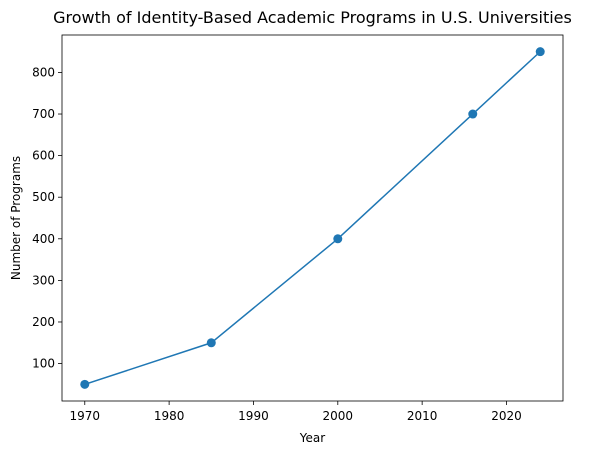 The height and width of the screenshot is (455, 593). What do you see at coordinates (43, 364) in the screenshot?
I see `y-tick-label: 100` at bounding box center [43, 364].